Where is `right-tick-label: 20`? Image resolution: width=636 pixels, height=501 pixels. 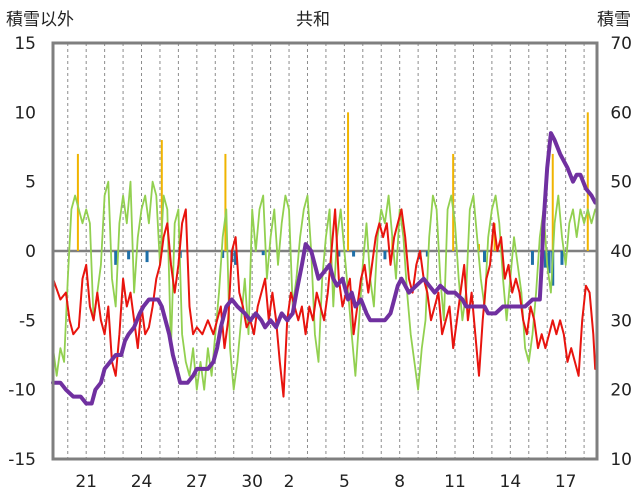 right-tick-label: 20 is located at coordinates (621, 391).